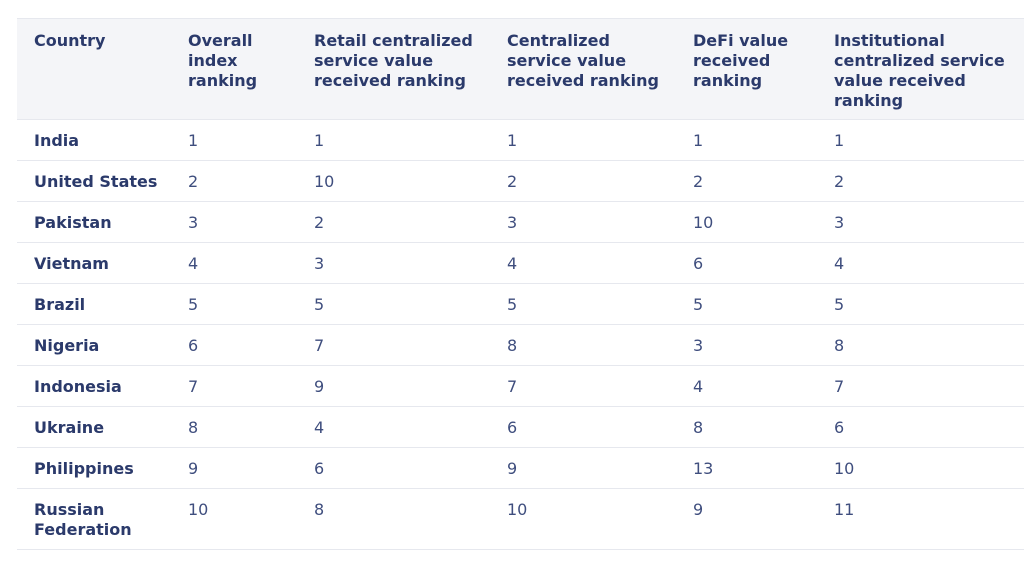  Describe the element at coordinates (583, 468) in the screenshot. I see `cell-centralized-ranking: 9` at that location.